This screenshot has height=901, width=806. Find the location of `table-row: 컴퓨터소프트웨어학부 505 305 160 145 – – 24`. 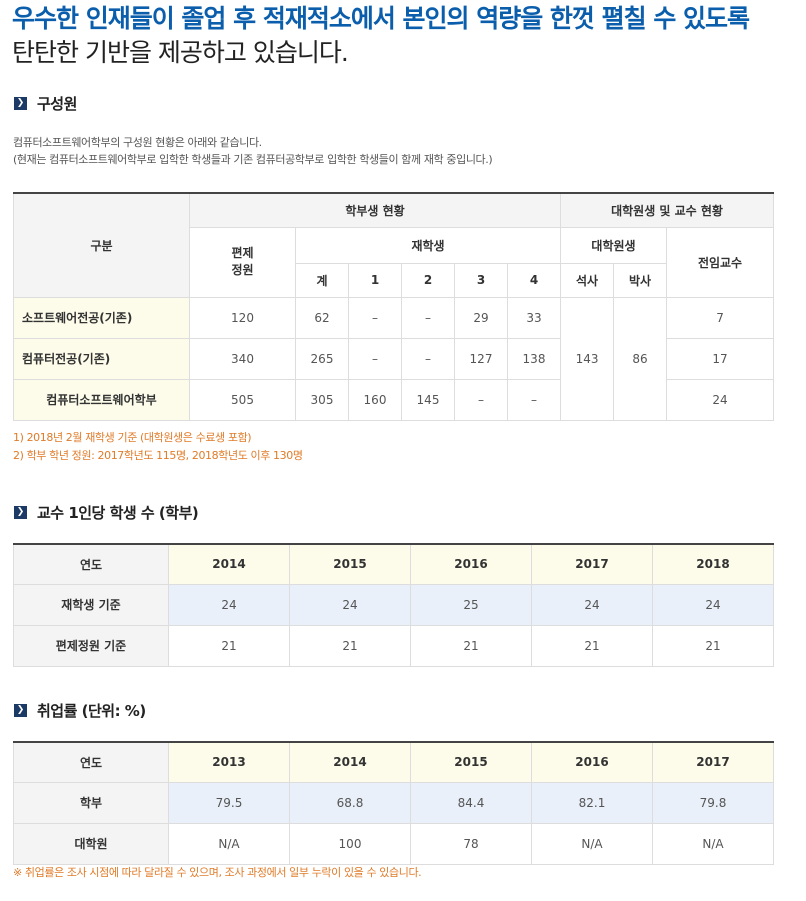

table-row: 컴퓨터소프트웨어학부 505 305 160 145 – – 24 is located at coordinates (394, 399).